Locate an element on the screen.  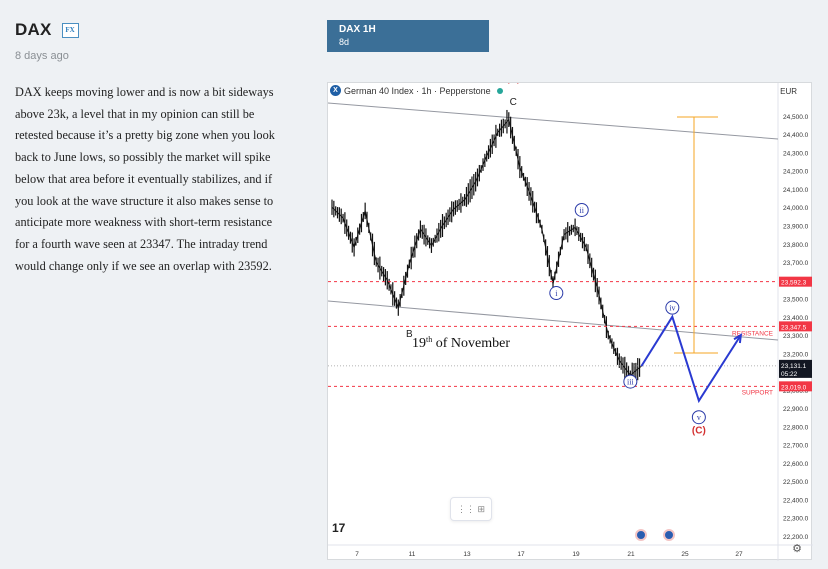
y-tick-label: 22,900.0 is located at coordinates (796, 409).